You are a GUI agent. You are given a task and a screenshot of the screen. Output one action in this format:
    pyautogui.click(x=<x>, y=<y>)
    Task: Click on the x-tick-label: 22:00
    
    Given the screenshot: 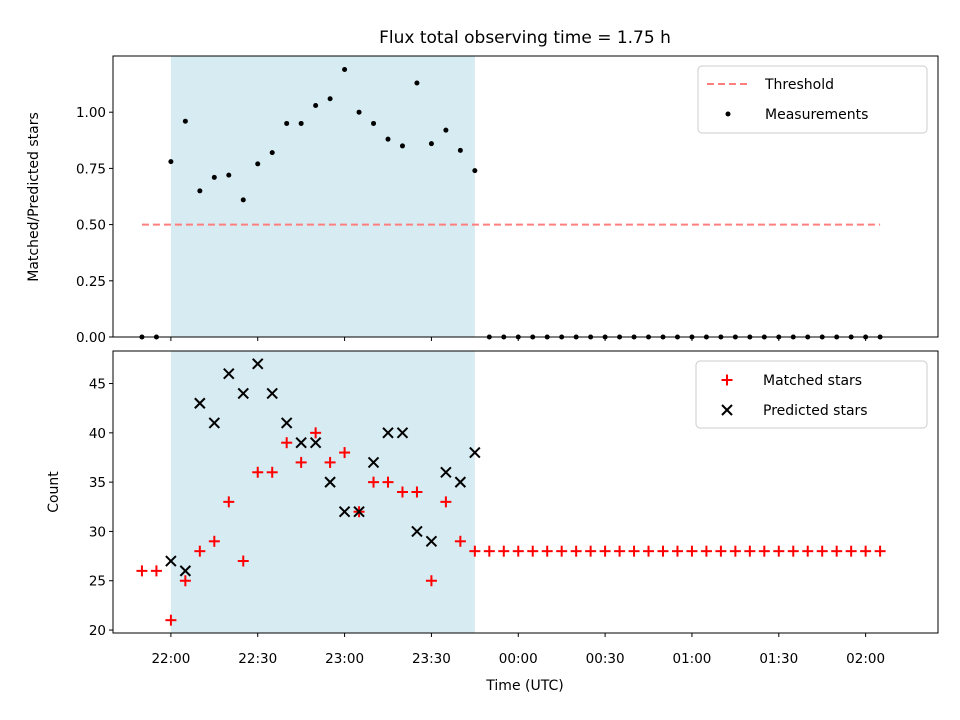 What is the action you would take?
    pyautogui.click(x=170, y=659)
    